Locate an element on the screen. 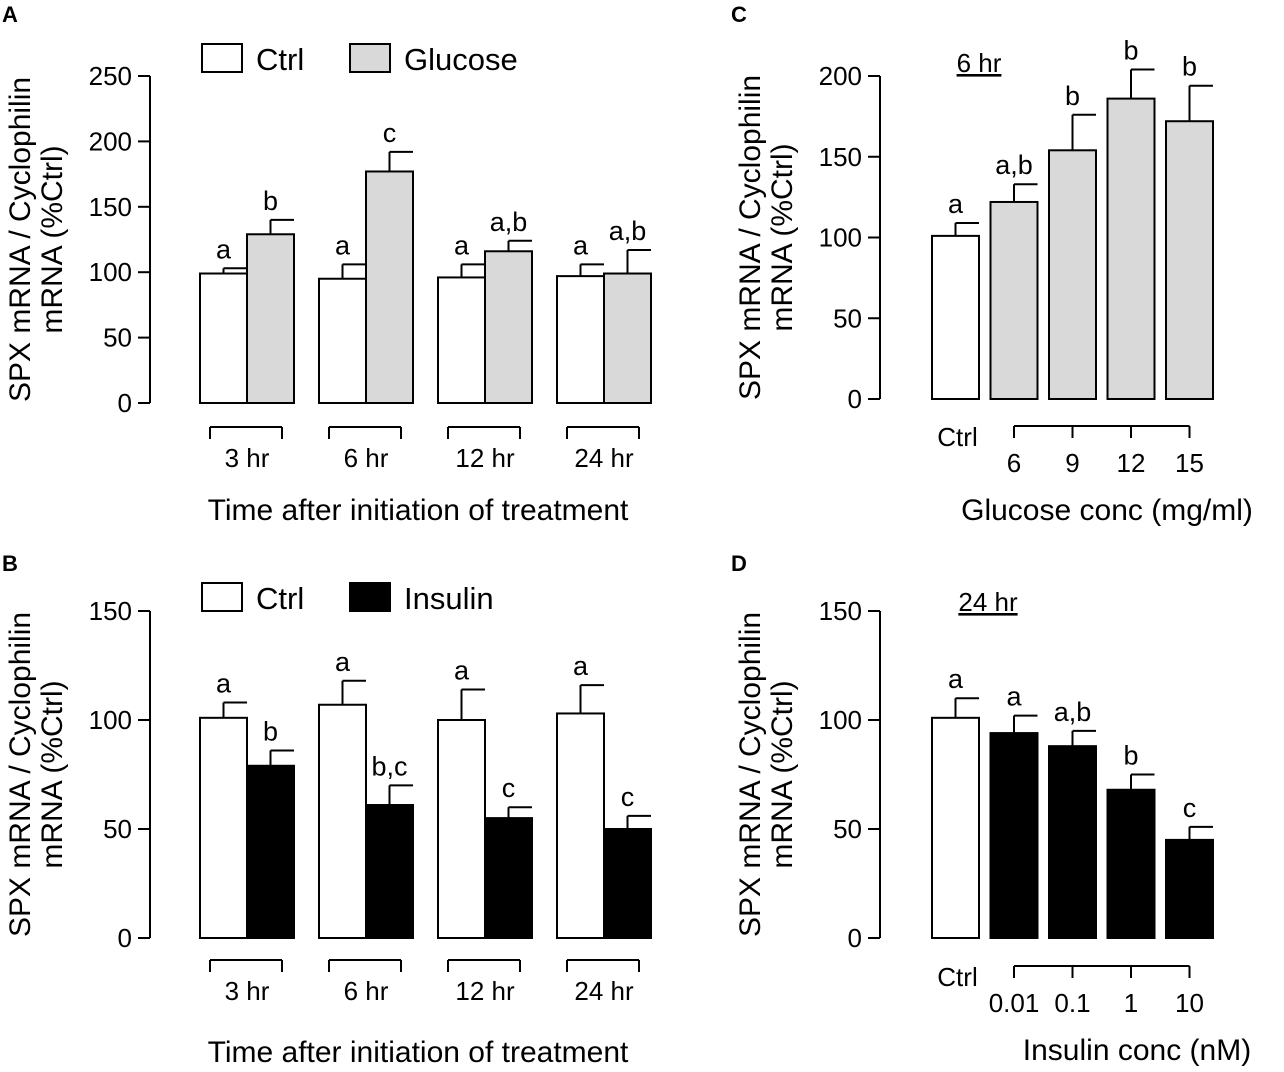  panel-d-dose-significance-label: a is located at coordinates (1014, 697).